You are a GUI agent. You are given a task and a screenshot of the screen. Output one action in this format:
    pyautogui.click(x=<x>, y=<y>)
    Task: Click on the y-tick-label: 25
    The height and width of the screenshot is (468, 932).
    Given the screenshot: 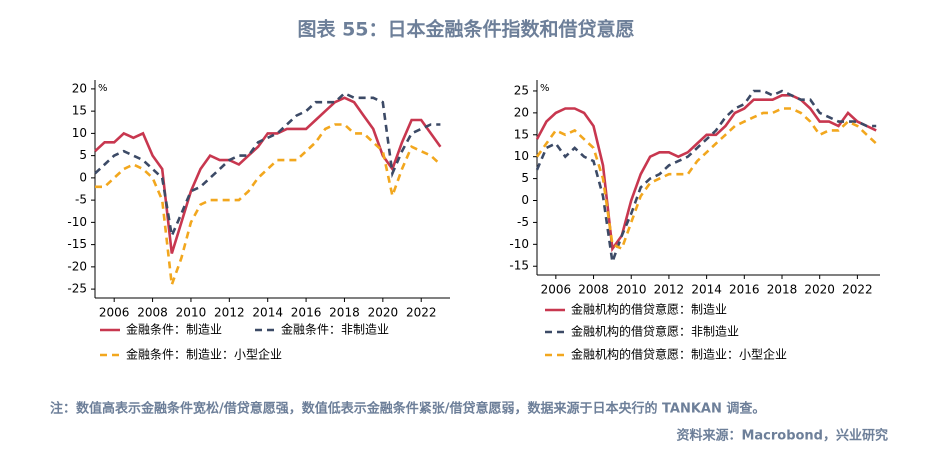 What is the action you would take?
    pyautogui.click(x=521, y=90)
    